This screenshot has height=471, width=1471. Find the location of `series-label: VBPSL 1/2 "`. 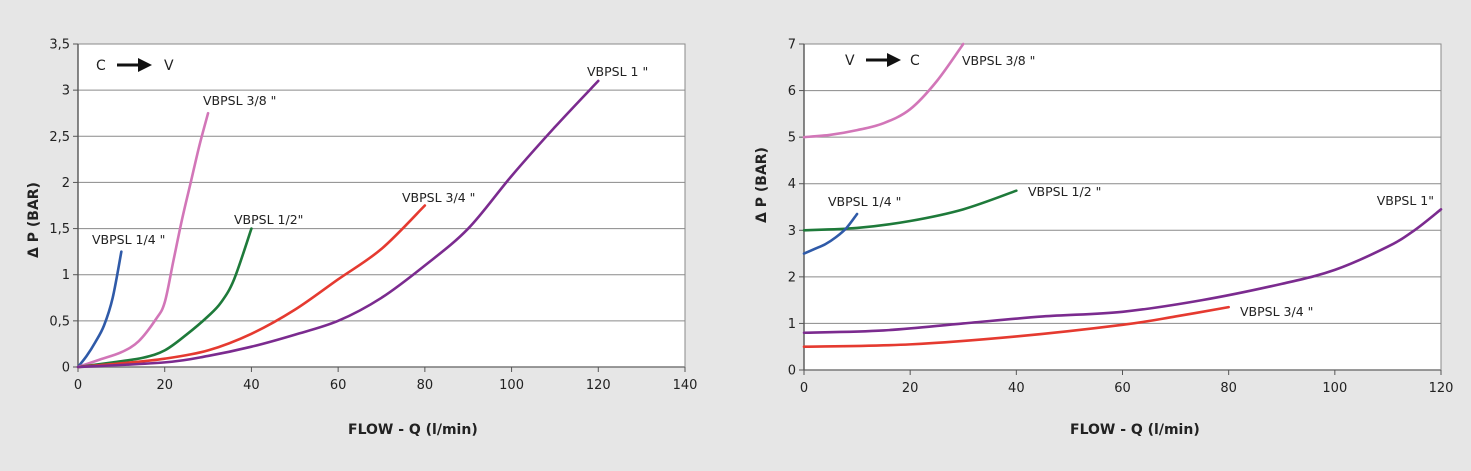

series-label: VBPSL 1/2 " is located at coordinates (1064, 191).